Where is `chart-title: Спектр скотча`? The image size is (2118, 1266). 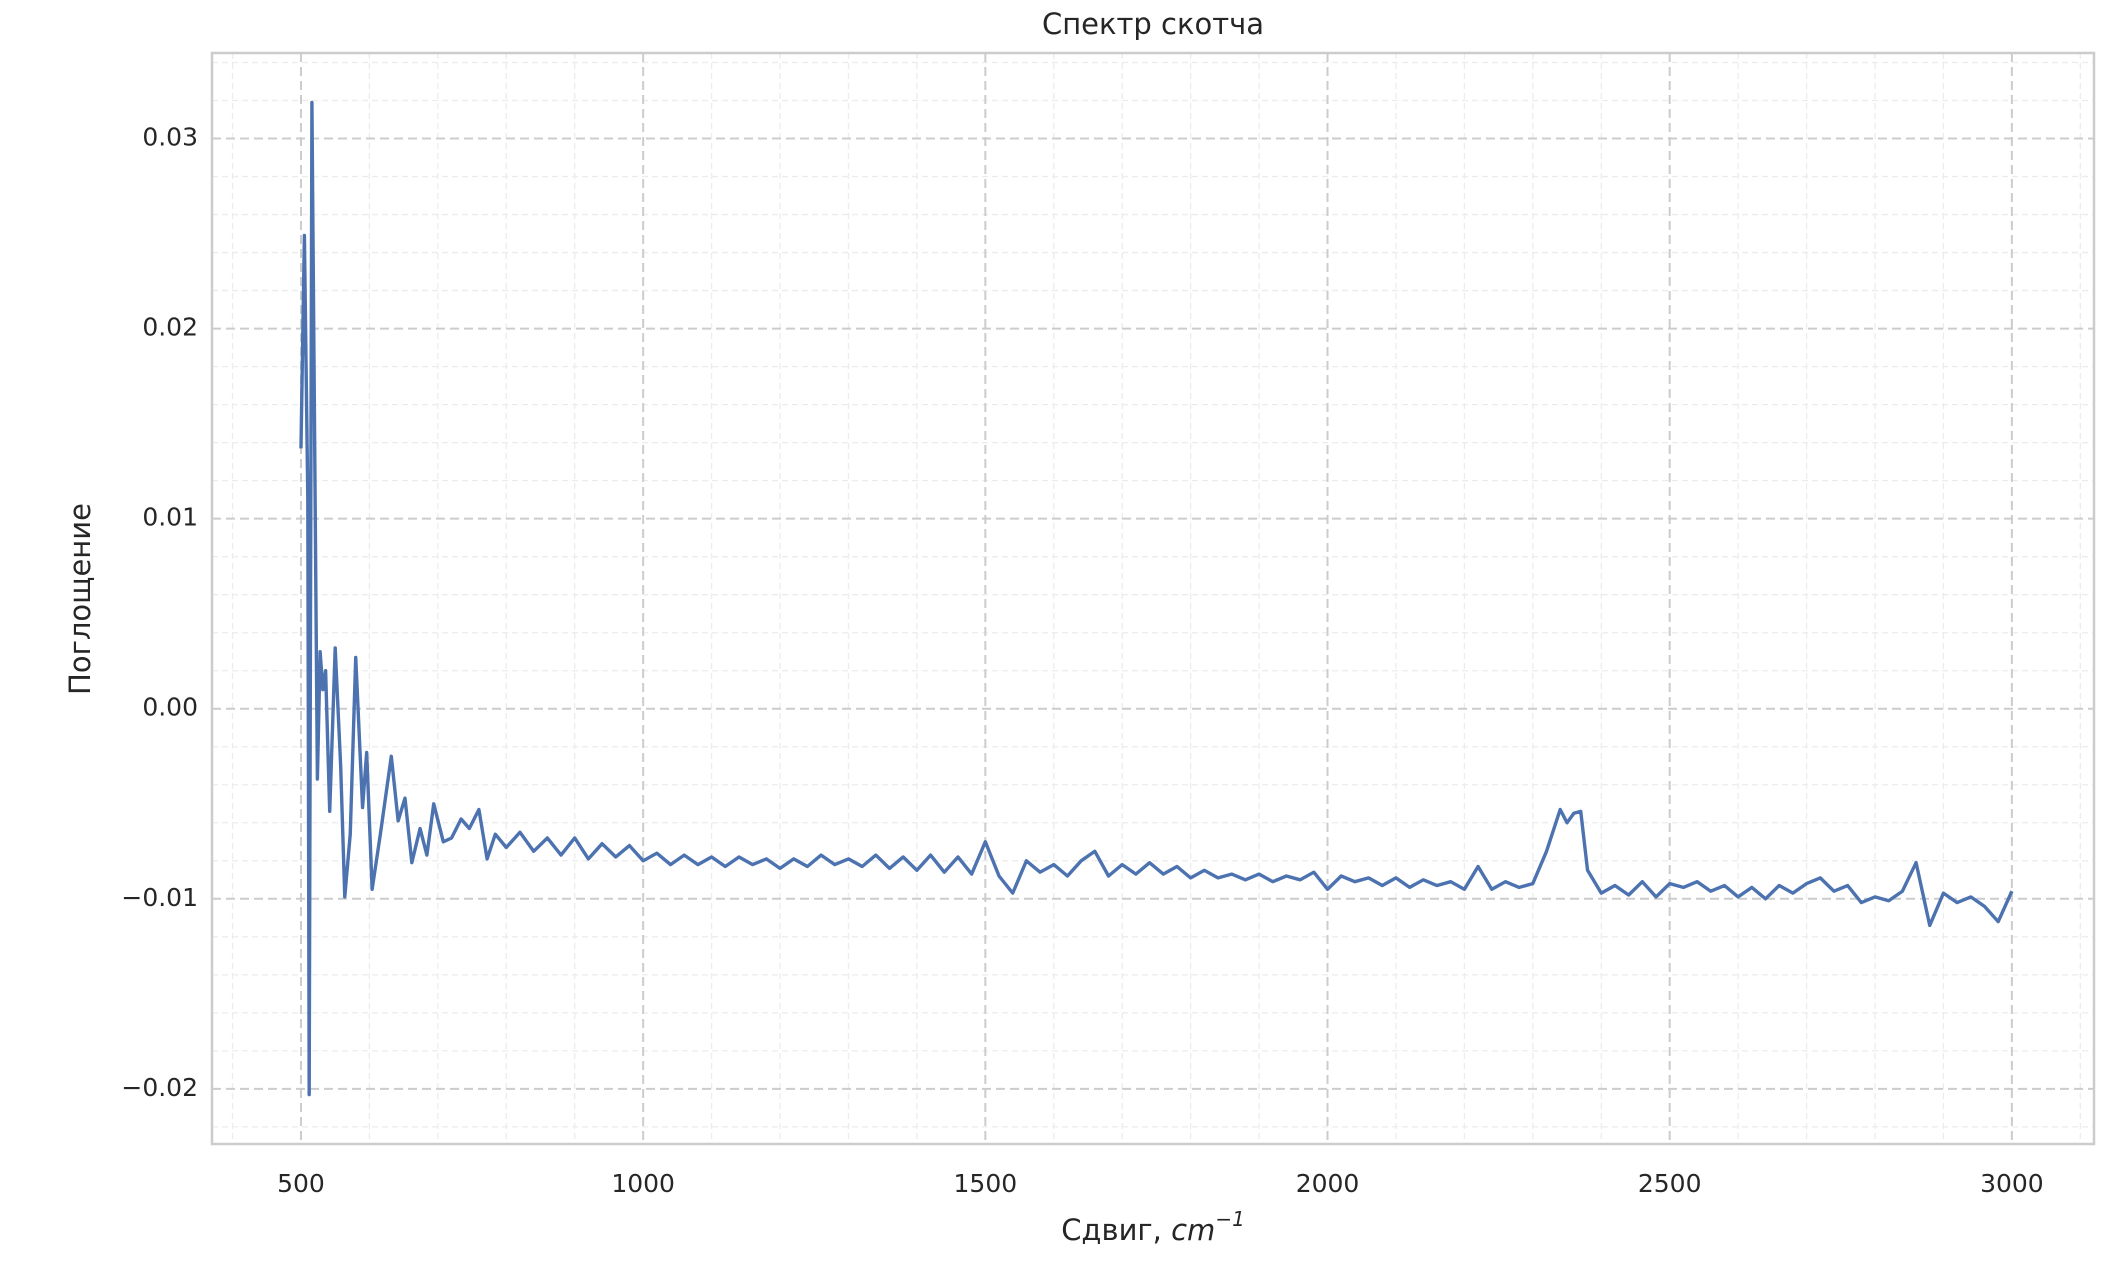 chart-title: Спектр скотча is located at coordinates (1153, 24).